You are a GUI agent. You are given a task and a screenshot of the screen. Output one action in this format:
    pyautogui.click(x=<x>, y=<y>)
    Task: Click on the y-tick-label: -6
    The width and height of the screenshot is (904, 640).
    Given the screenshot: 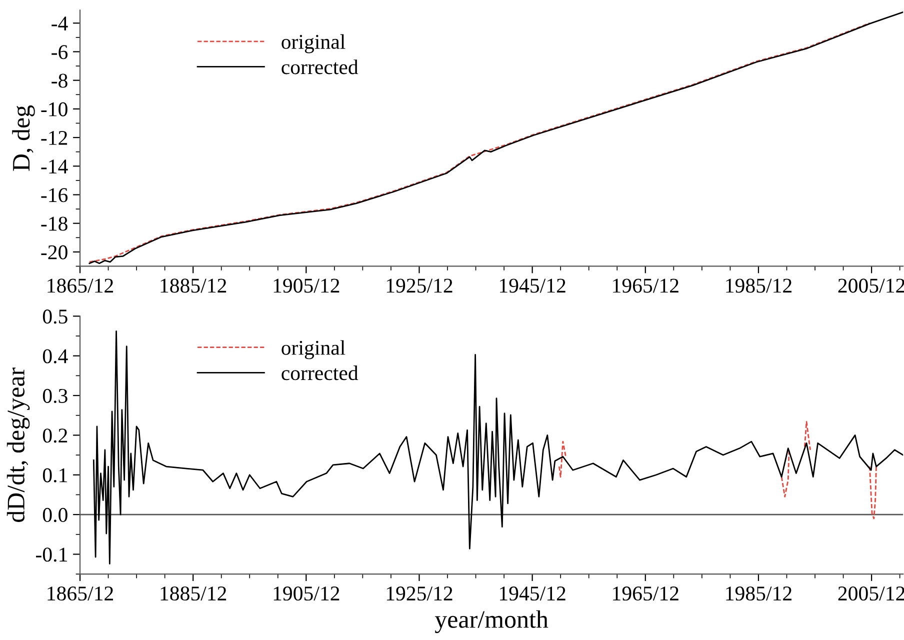 What is the action you would take?
    pyautogui.click(x=60, y=52)
    